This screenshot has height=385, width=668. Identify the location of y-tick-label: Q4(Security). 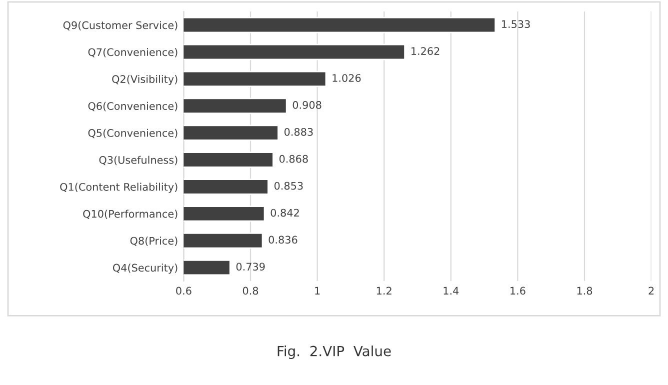
(145, 269).